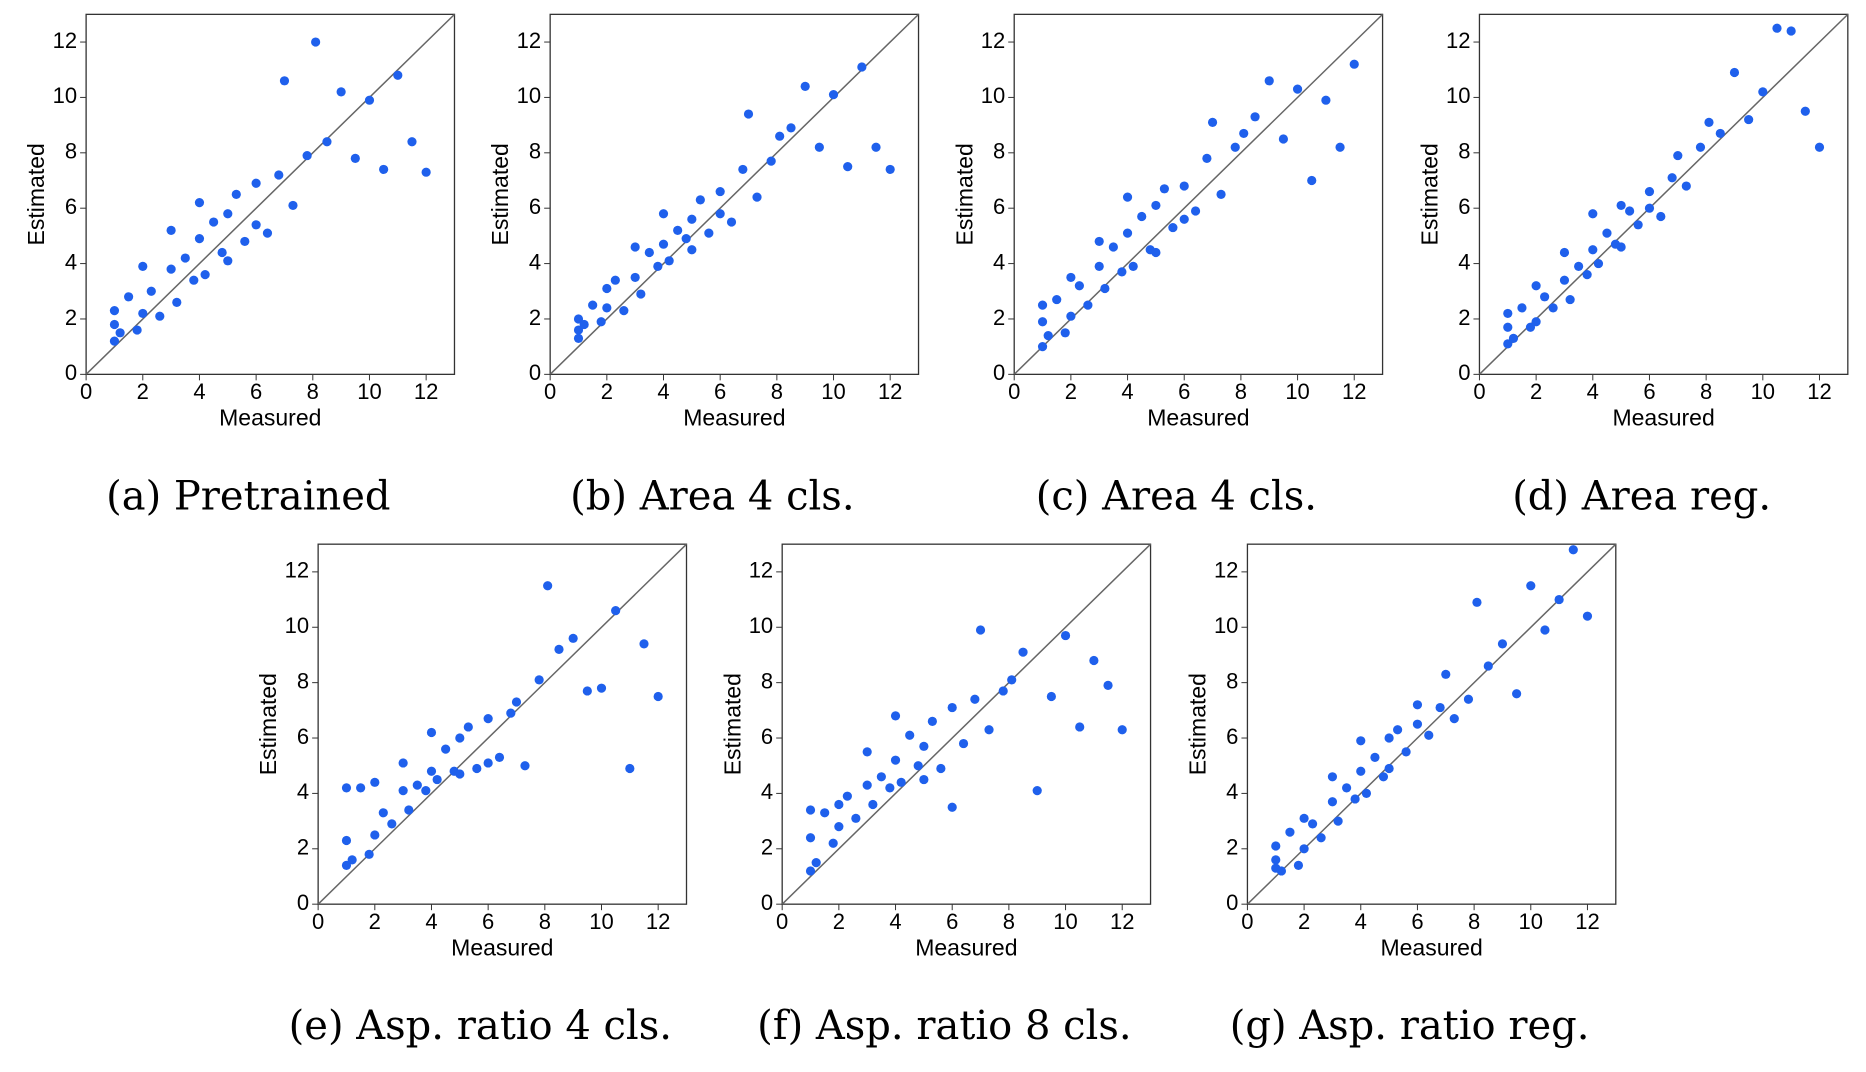 The height and width of the screenshot is (1072, 1866). Describe the element at coordinates (65, 40) in the screenshot. I see `y-tick-label: 12` at that location.